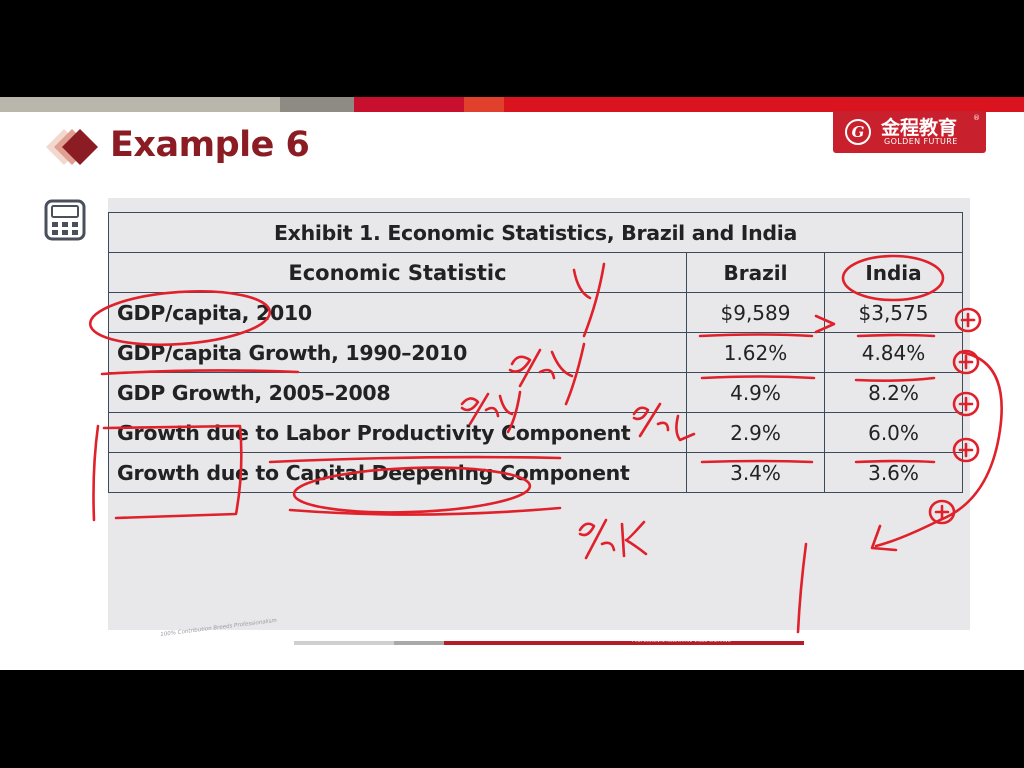 This screenshot has height=768, width=1024. I want to click on statistic-cell: GDP Growth, 2005–2008, so click(397, 392).